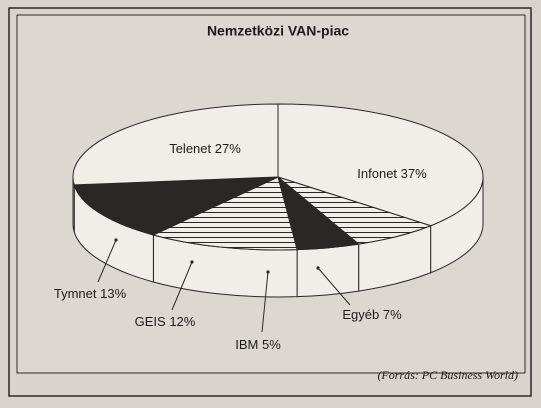 This screenshot has width=541, height=408. I want to click on slice-label: Infonet 37%, so click(392, 173).